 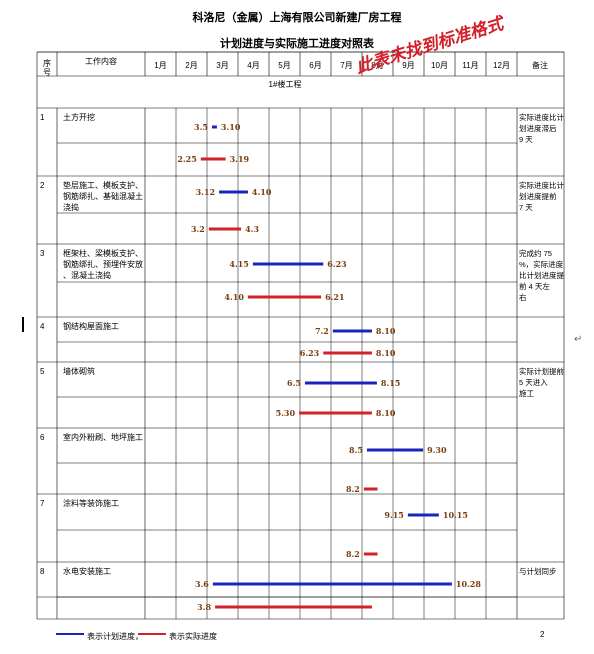 What do you see at coordinates (534, 286) in the screenshot?
I see `row-remark: 前 4 天左` at bounding box center [534, 286].